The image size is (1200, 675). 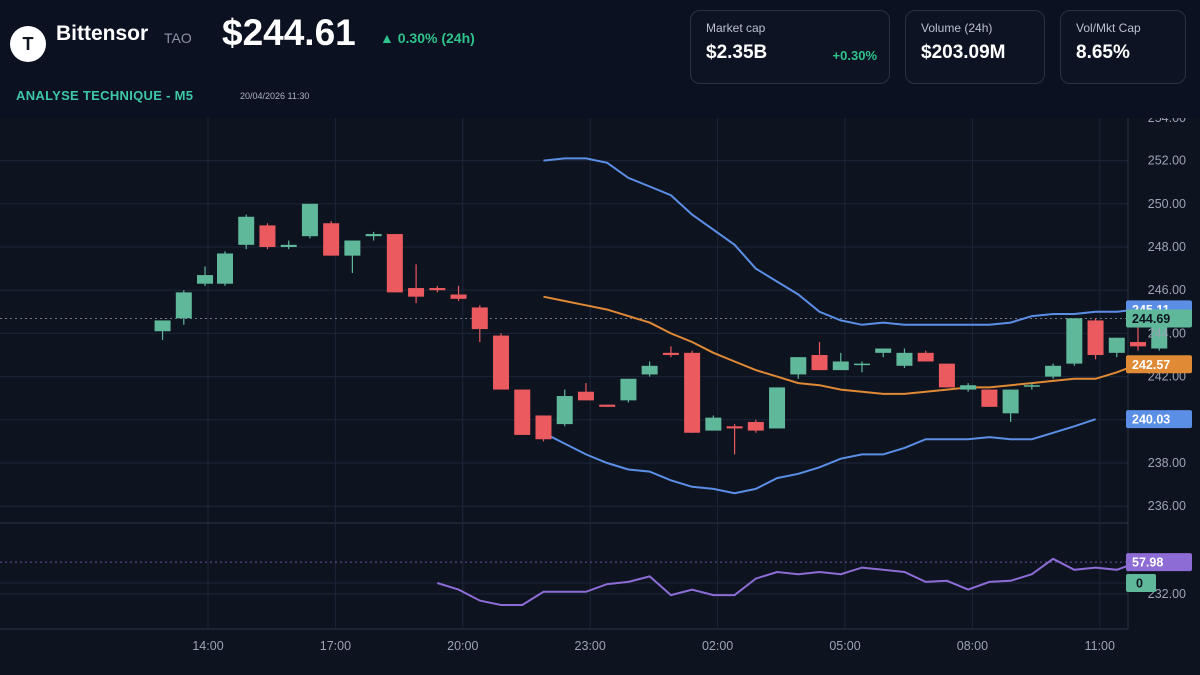 I want to click on x-tick-label: 05:00, so click(x=844, y=646).